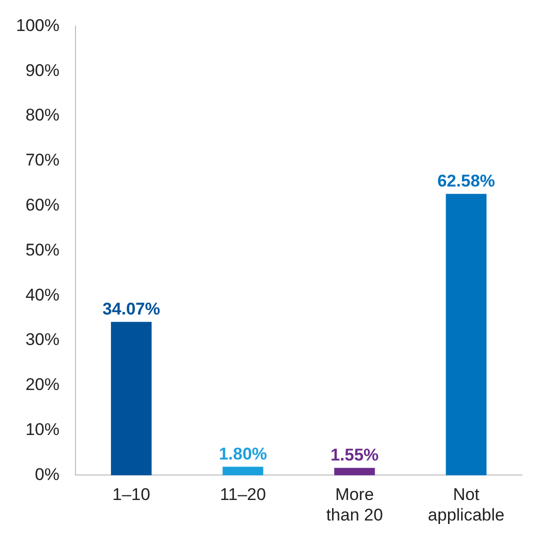 This screenshot has height=544, width=534. I want to click on y-tick-label: 70%, so click(42, 160).